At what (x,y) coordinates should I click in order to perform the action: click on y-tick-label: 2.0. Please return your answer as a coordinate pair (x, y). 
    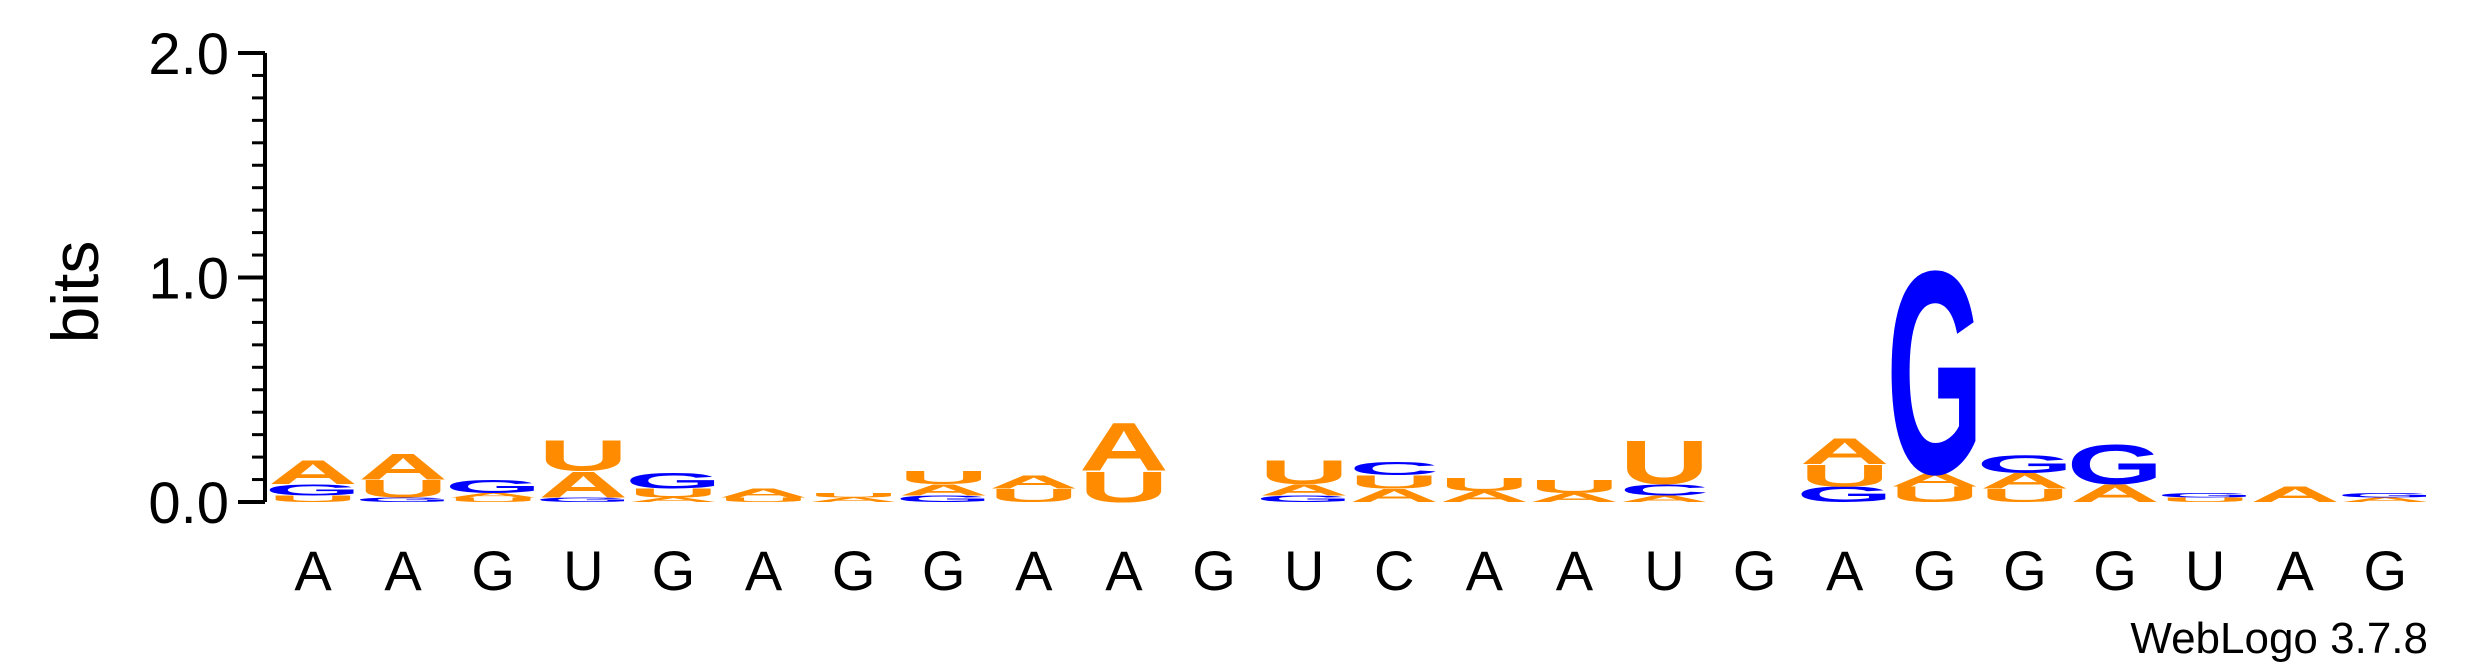
    Looking at the image, I should click on (188, 54).